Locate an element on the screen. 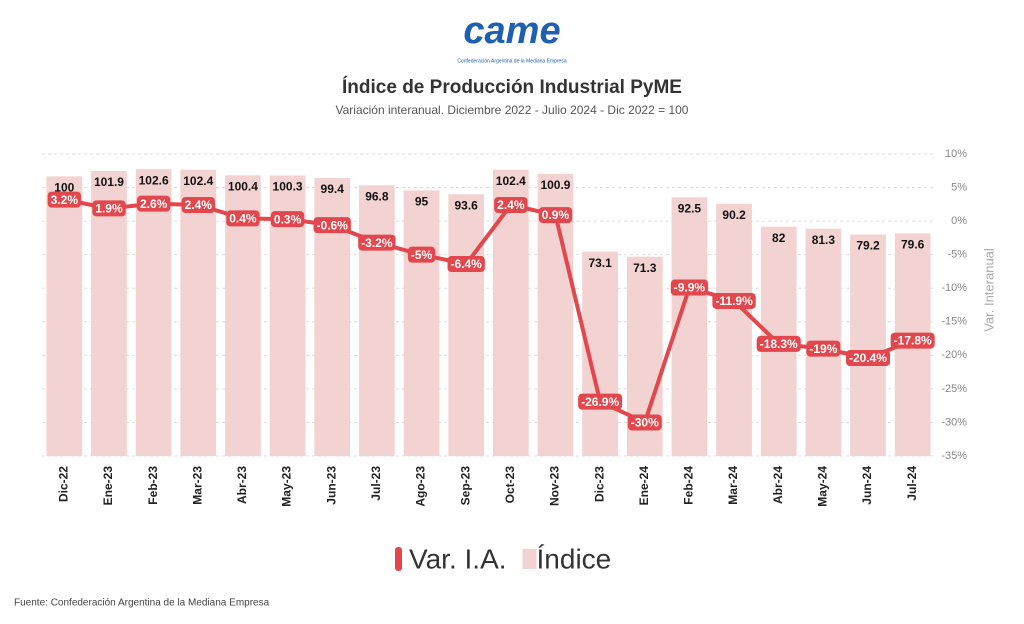  x-tick-label: Abr-23 is located at coordinates (242, 485).